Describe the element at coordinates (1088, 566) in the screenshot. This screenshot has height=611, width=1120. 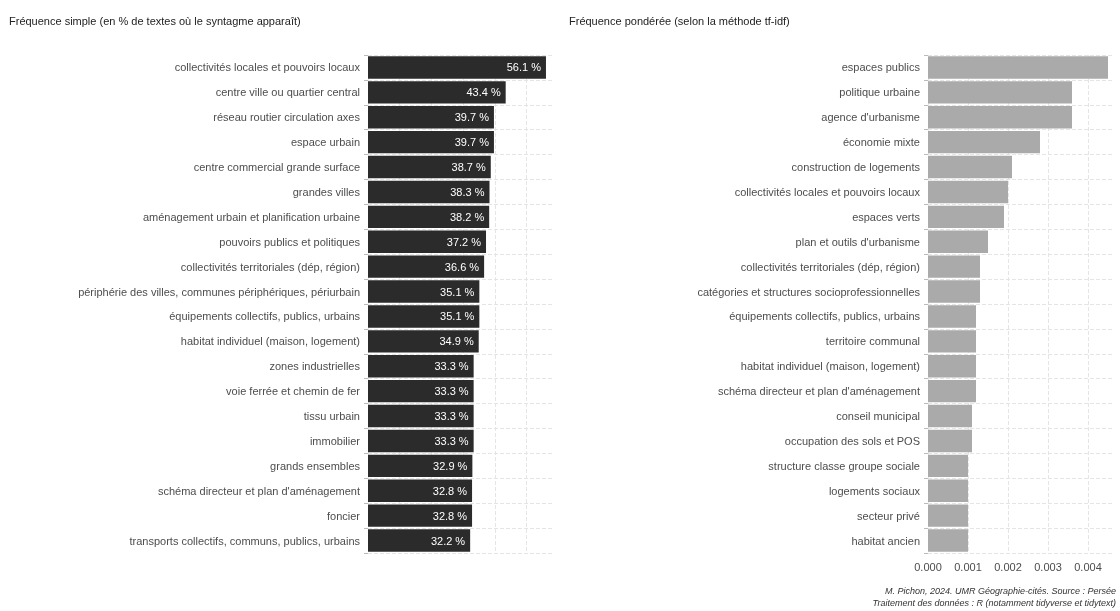
I see `x-tick-label: 0.004` at that location.